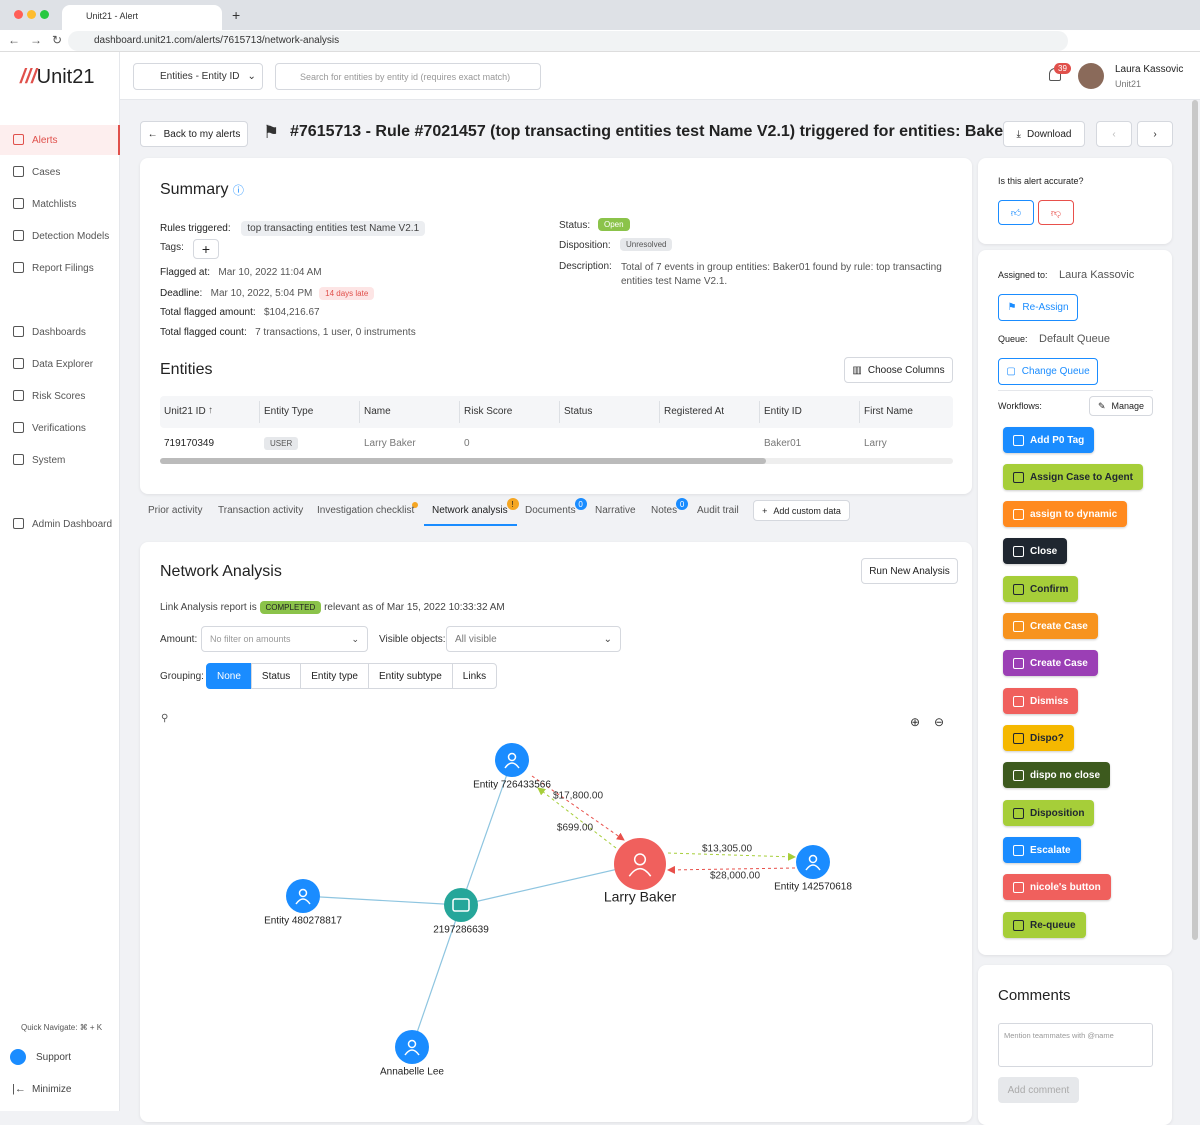  I want to click on workflow-button: Close, so click(1035, 551).